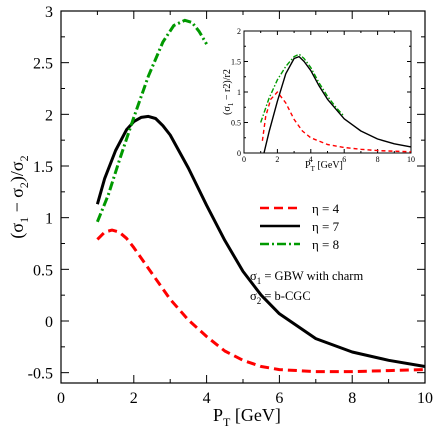 This screenshot has width=436, height=436. What do you see at coordinates (326, 226) in the screenshot?
I see `legend-label-eta7: η = 7` at bounding box center [326, 226].